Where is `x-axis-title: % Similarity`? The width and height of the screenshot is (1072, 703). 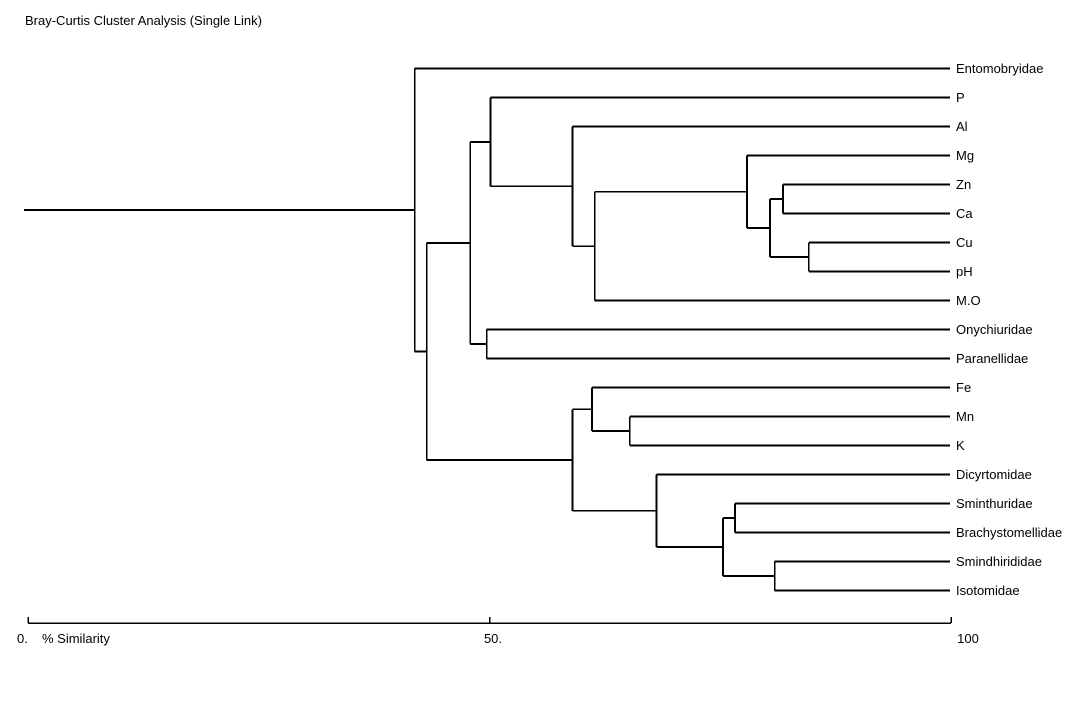
x-axis-title: % Similarity is located at coordinates (76, 638).